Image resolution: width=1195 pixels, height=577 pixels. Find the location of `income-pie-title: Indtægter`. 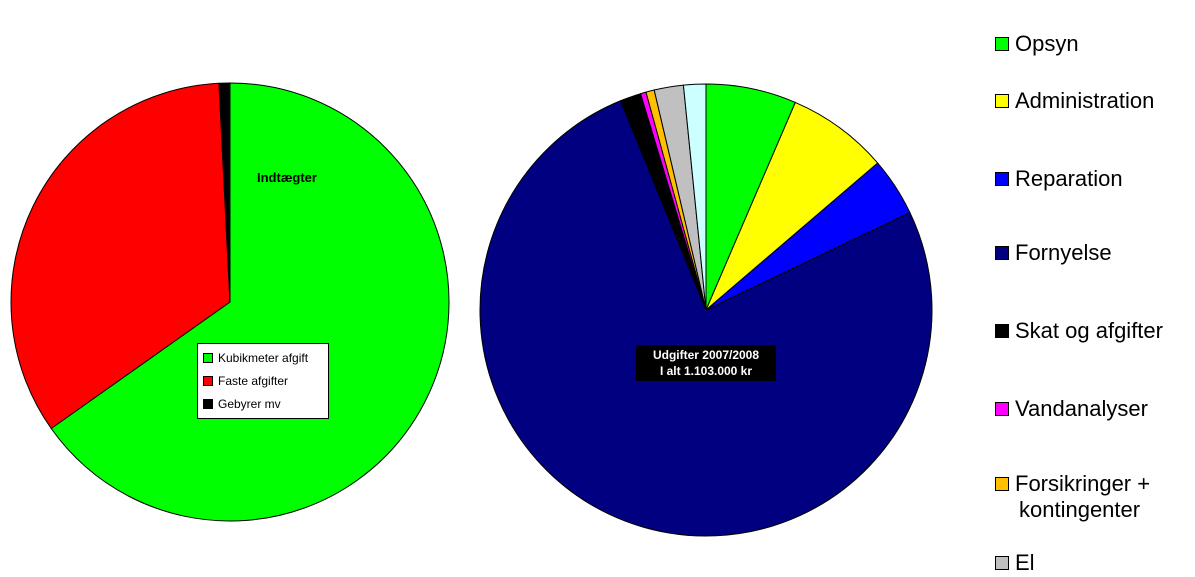

income-pie-title: Indtægter is located at coordinates (287, 177).